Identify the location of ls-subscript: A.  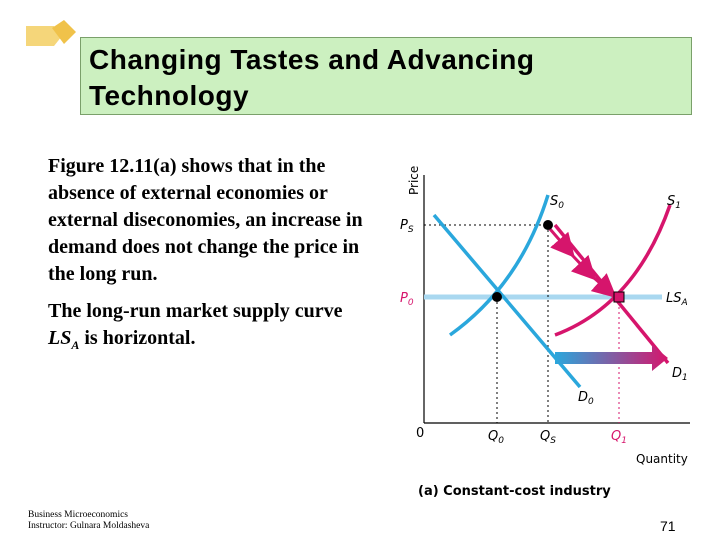
(75, 345).